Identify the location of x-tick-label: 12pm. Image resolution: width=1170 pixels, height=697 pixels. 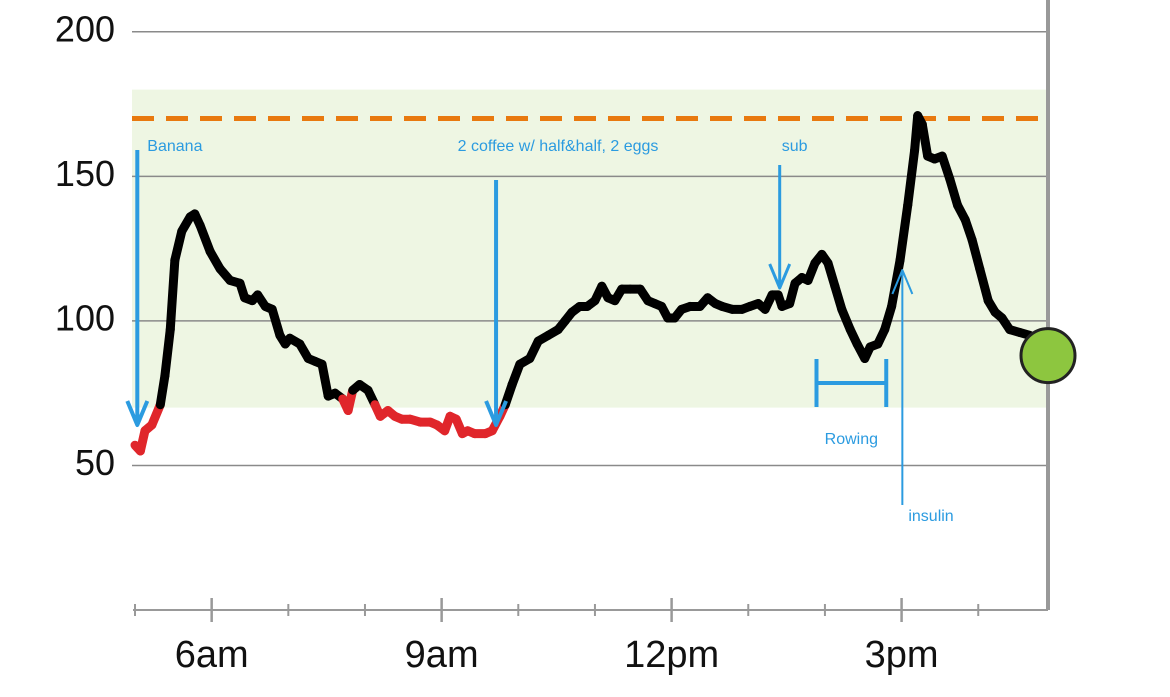
(671, 655).